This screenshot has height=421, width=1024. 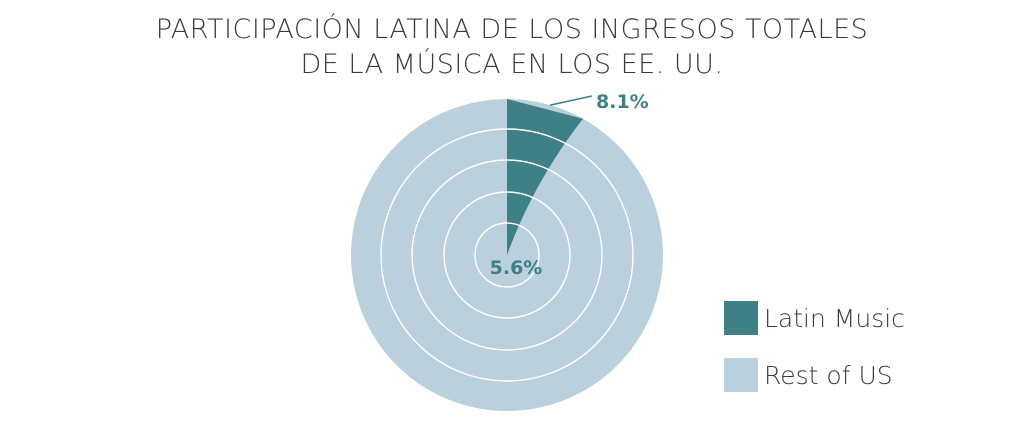 What do you see at coordinates (828, 375) in the screenshot?
I see `legend-label-rest-of-us: Rest of US` at bounding box center [828, 375].